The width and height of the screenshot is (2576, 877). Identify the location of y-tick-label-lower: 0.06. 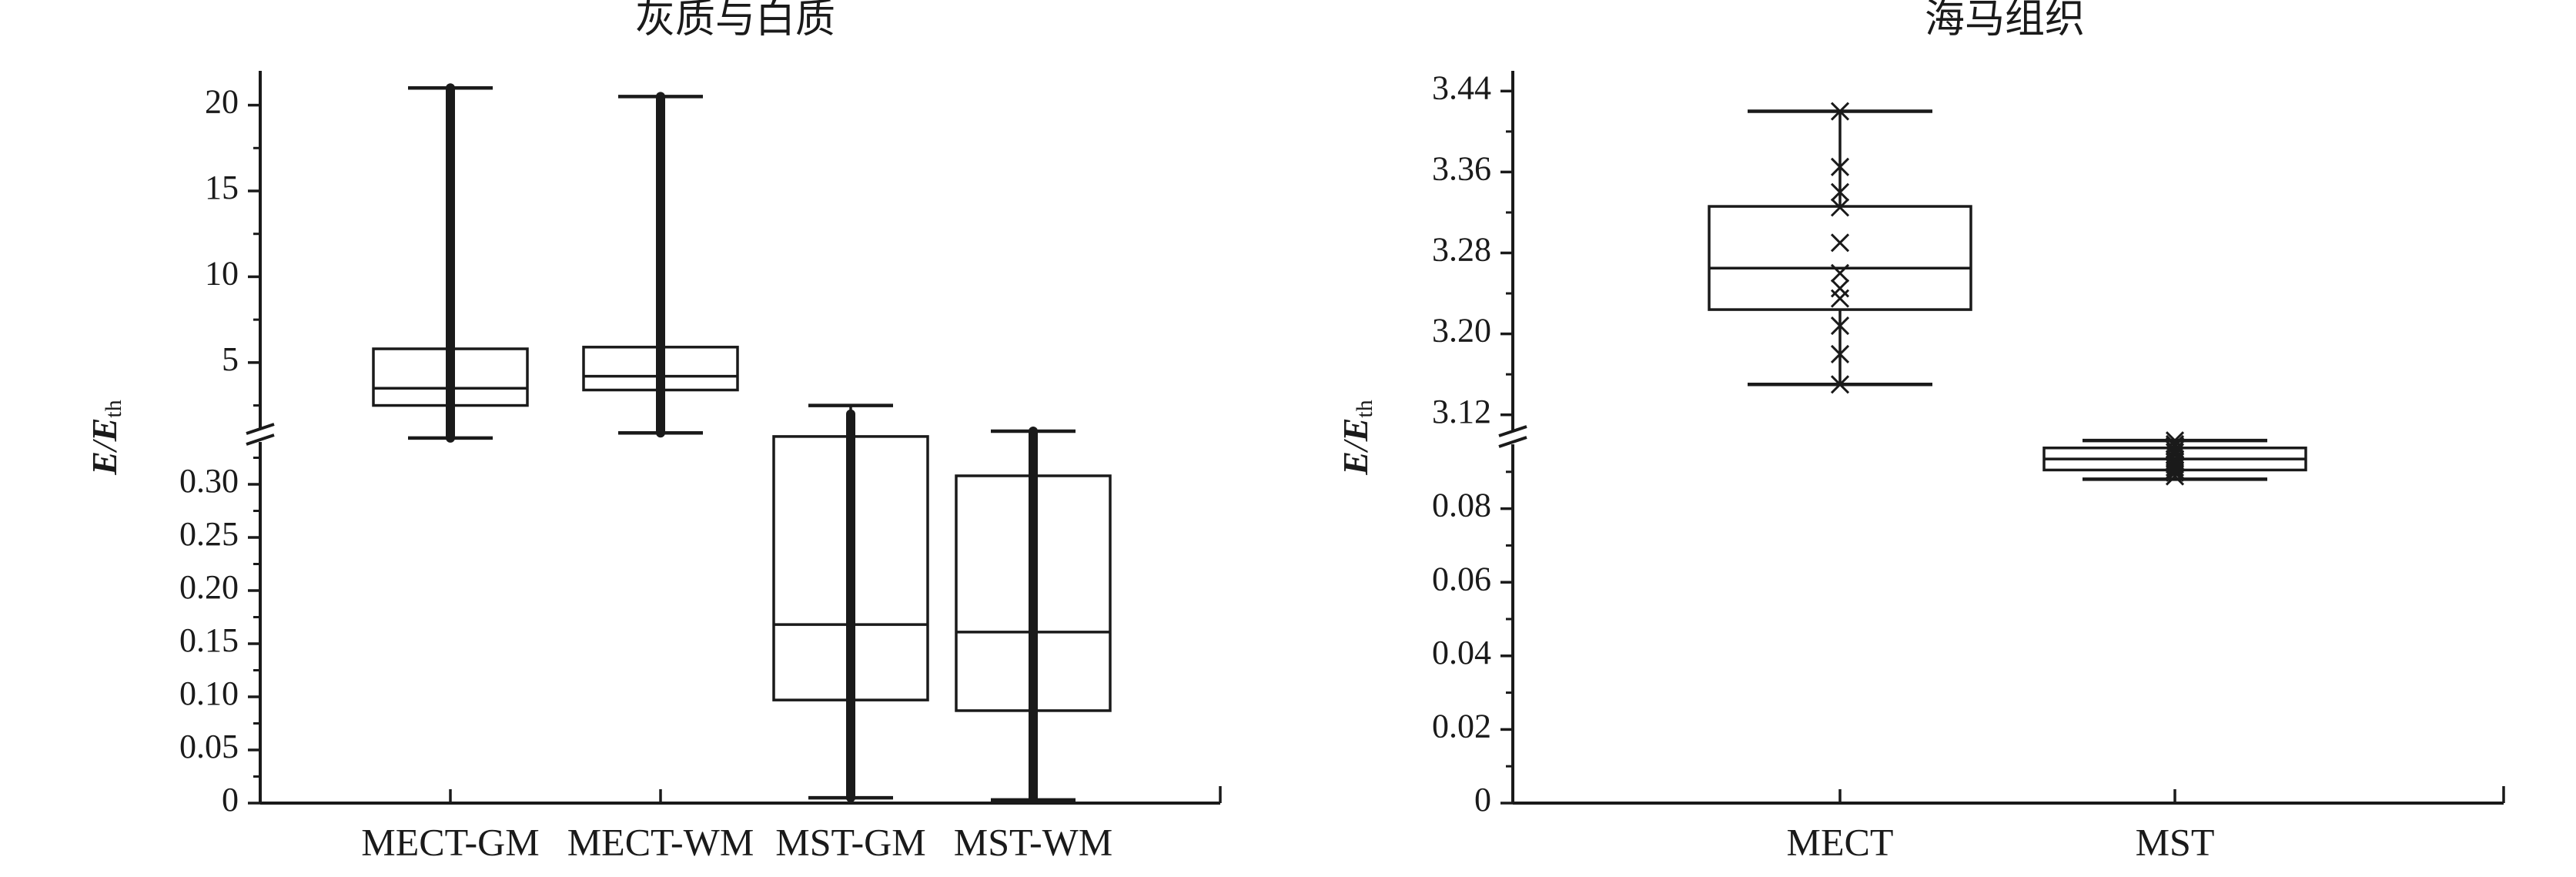
(1462, 578).